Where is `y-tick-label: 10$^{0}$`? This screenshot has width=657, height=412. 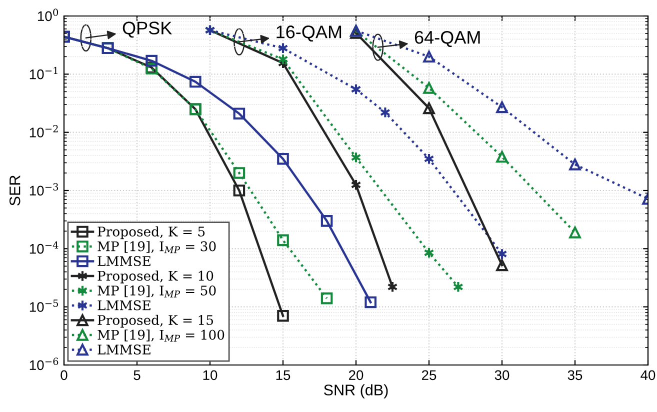 y-tick-label: 10$^{0}$ is located at coordinates (48, 15).